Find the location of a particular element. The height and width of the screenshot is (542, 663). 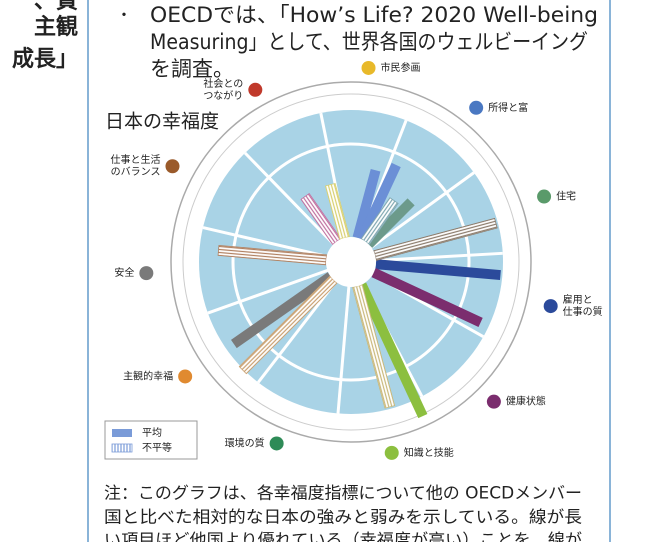

bullet-text: OECDでは、「How’s Life? 2020 Well-being is located at coordinates (374, 15).